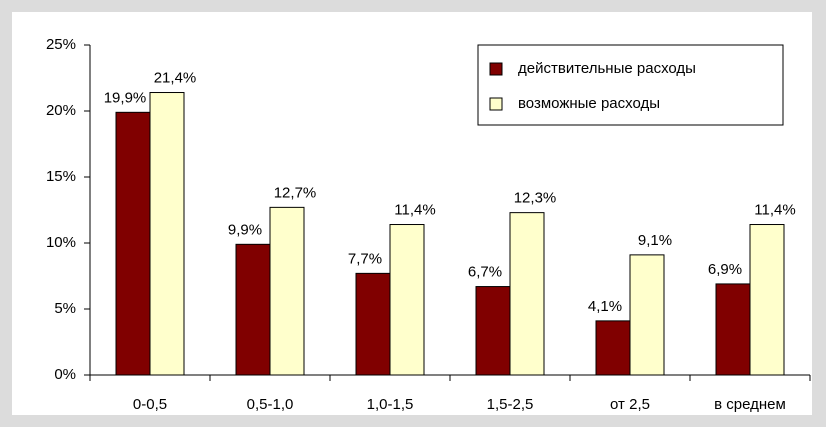 This screenshot has width=826, height=432. Describe the element at coordinates (589, 103) in the screenshot. I see `legend-label: возможные расходы` at that location.